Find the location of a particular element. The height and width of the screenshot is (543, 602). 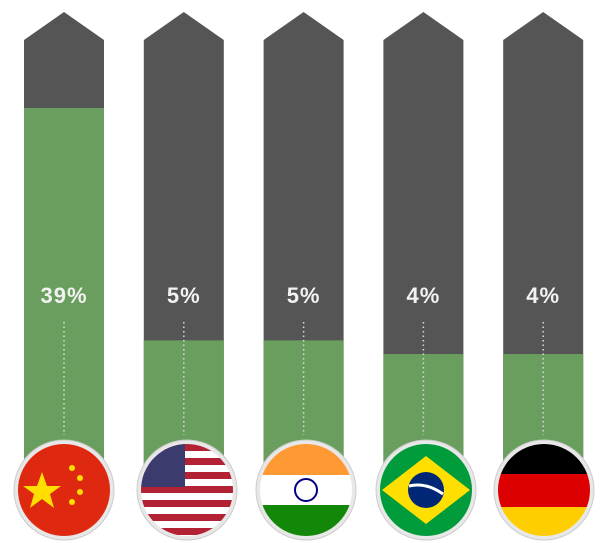

flag-india is located at coordinates (306, 490).